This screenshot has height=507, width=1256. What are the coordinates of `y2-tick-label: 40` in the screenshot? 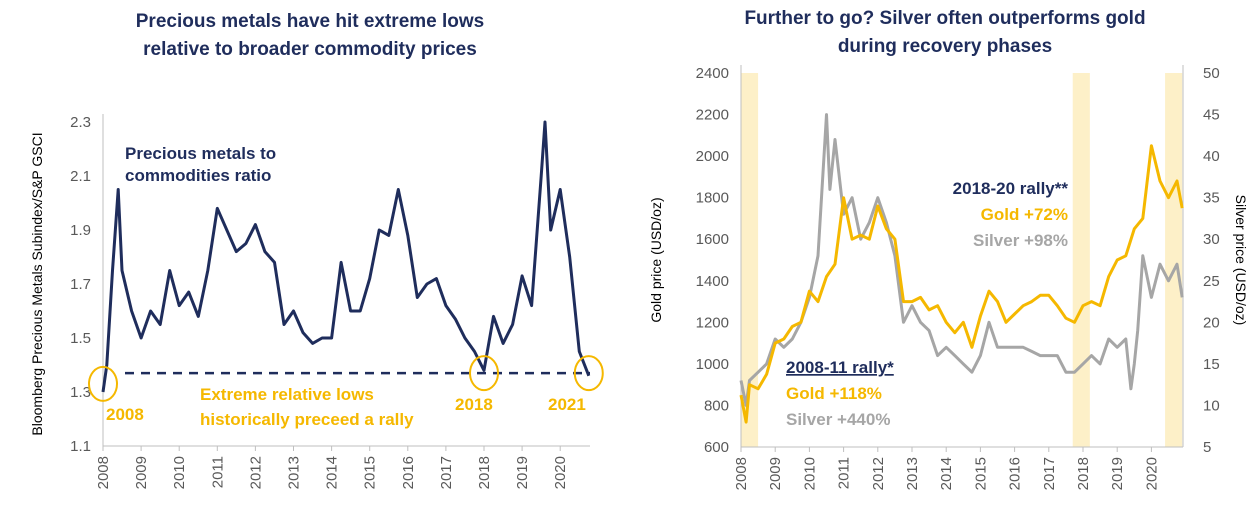 It's located at (1211, 156).